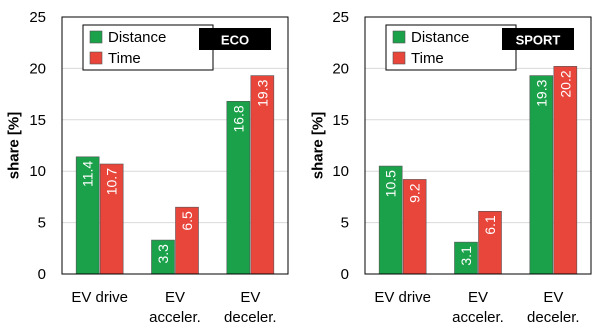  I want to click on data-label: 16.8, so click(238, 118).